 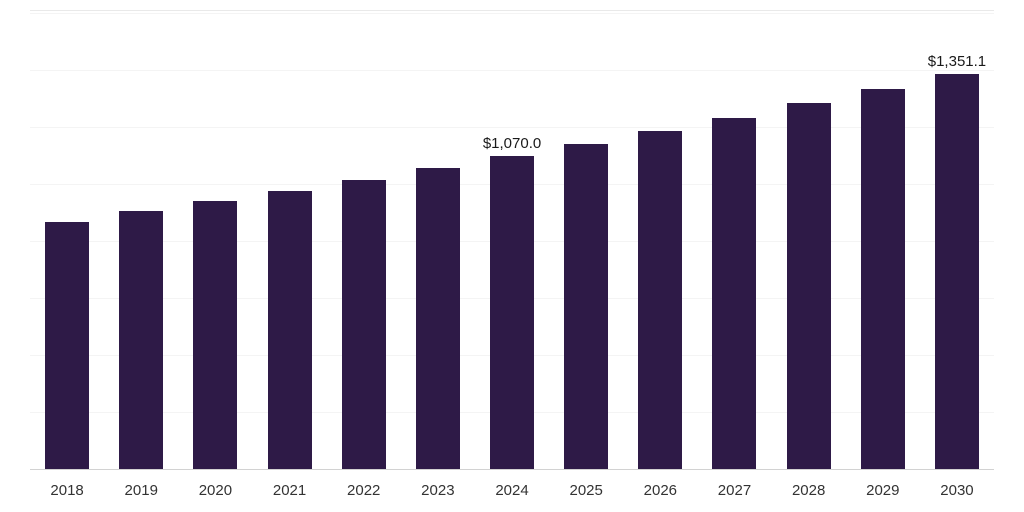 What do you see at coordinates (957, 61) in the screenshot?
I see `bar-data-label: $1,351.1` at bounding box center [957, 61].